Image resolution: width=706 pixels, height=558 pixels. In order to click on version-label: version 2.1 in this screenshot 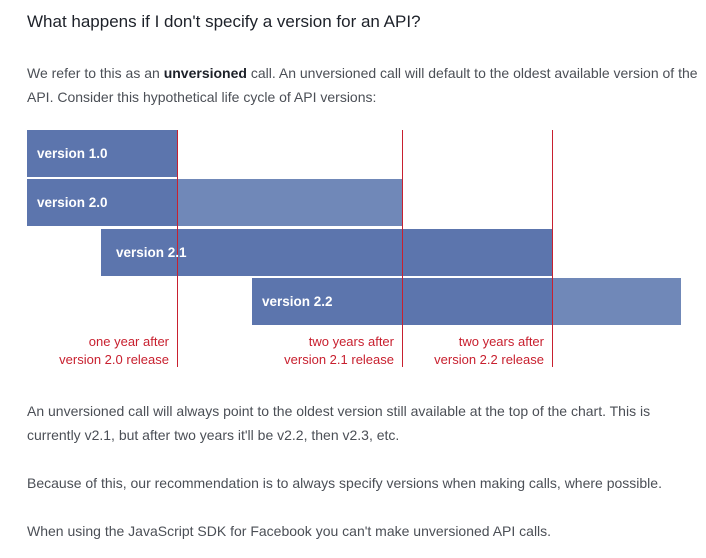, I will do `click(151, 252)`.